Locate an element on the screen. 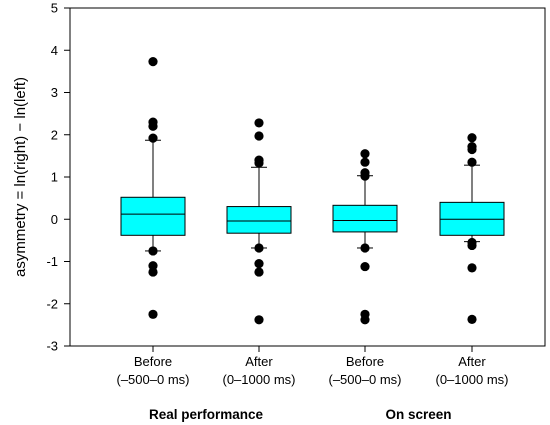 The height and width of the screenshot is (425, 550). group-label: Real performance is located at coordinates (206, 414).